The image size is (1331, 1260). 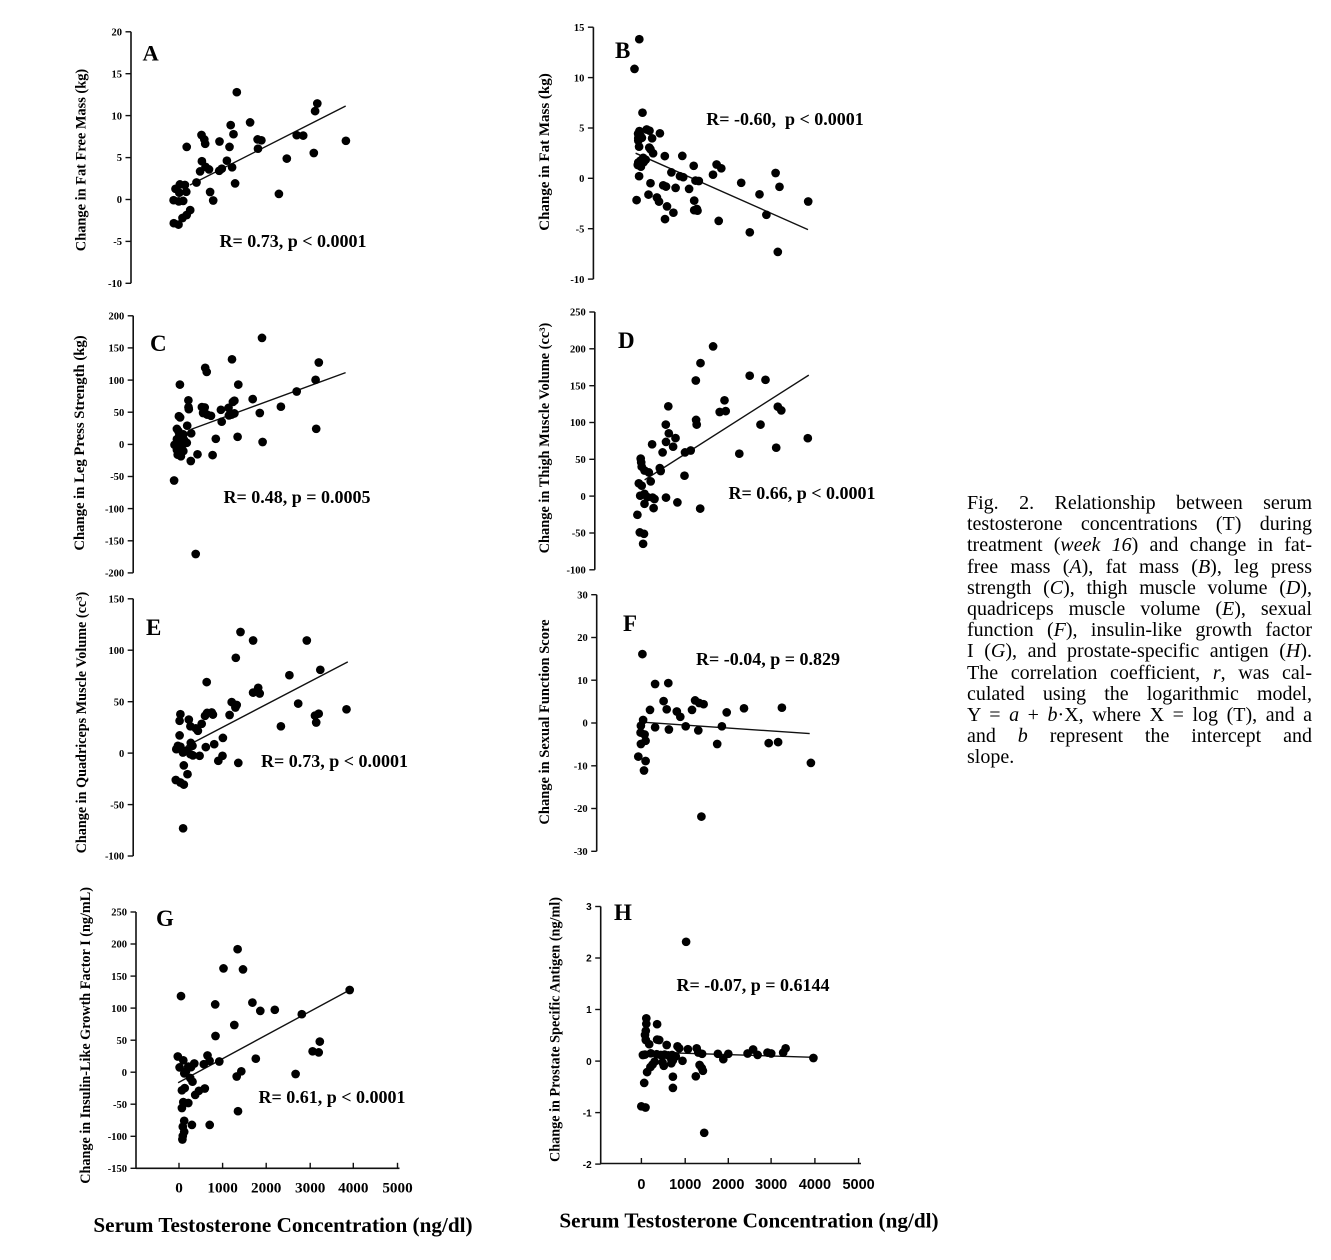 I want to click on svg-text:Change in Leg Press Strength (: Change in Leg Press Strength (kg), so click(x=80, y=442).